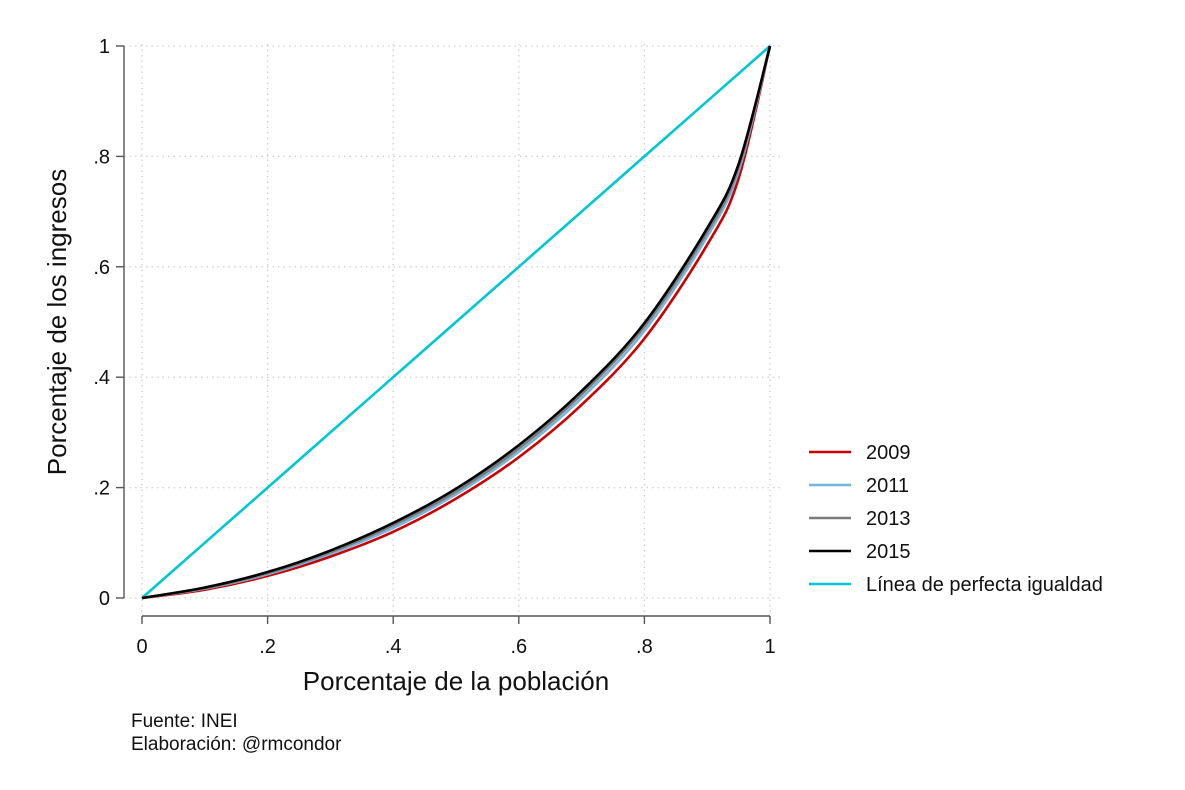 This screenshot has width=1185, height=790. I want to click on y-tick-label: .2, so click(101, 489).